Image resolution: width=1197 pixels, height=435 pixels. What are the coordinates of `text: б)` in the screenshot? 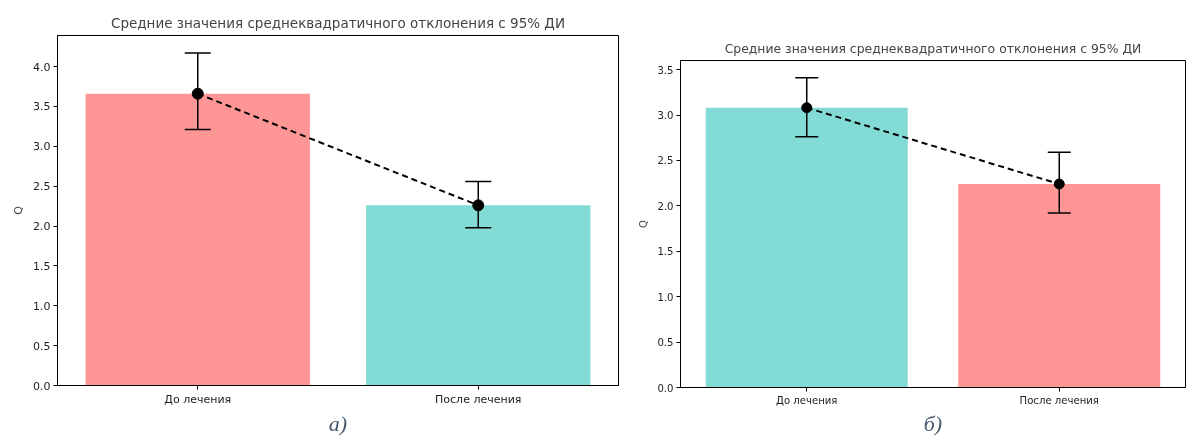 It's located at (933, 422).